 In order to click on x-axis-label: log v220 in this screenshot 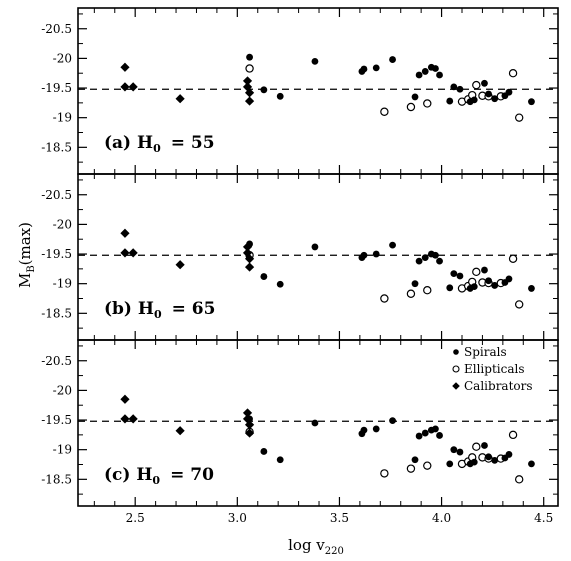, I will do `click(316, 546)`.